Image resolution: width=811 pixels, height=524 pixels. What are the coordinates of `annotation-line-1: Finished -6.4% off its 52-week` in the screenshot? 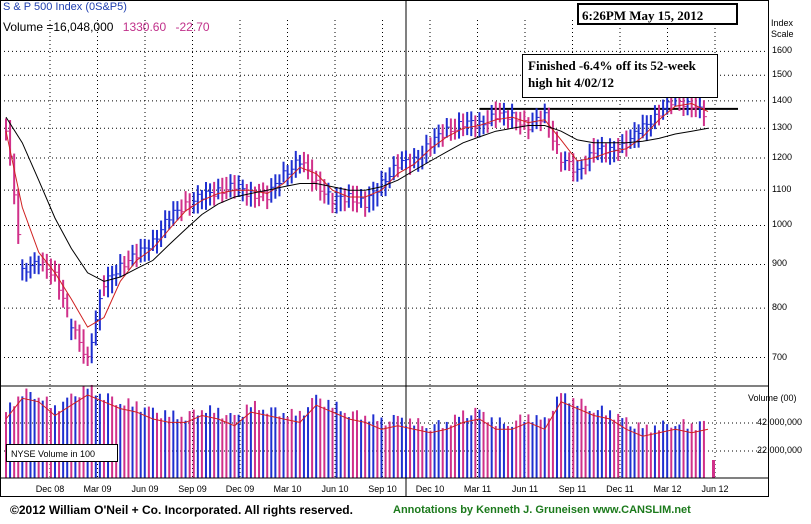 It's located at (612, 65).